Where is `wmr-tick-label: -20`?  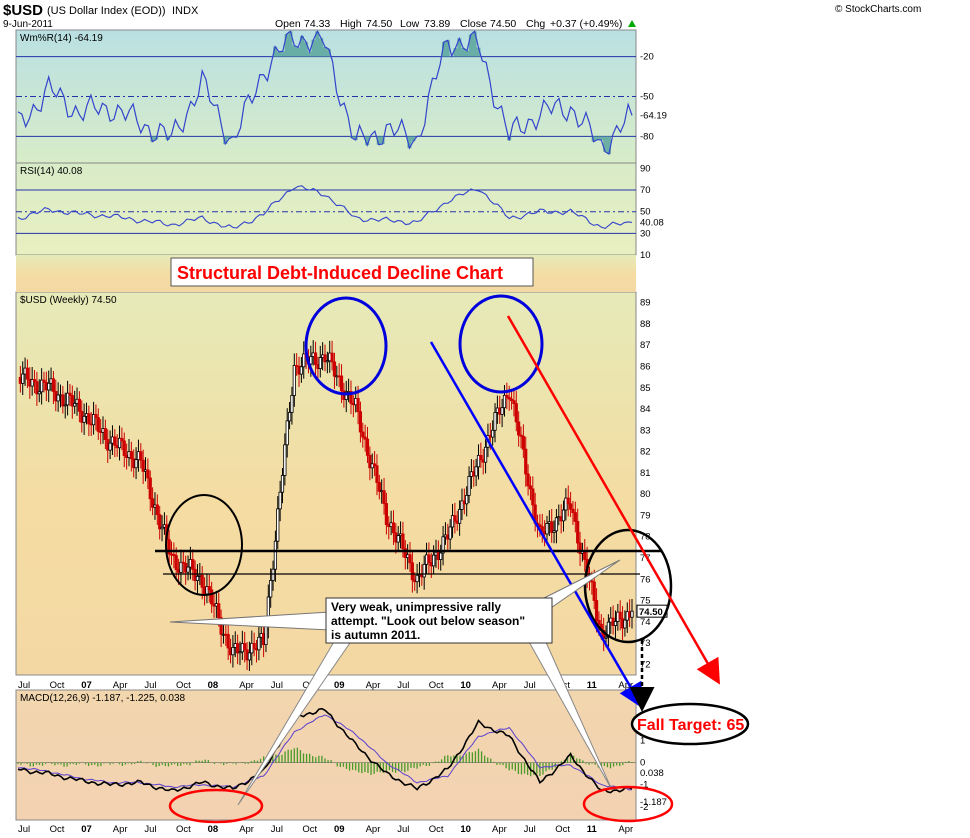 wmr-tick-label: -20 is located at coordinates (647, 57).